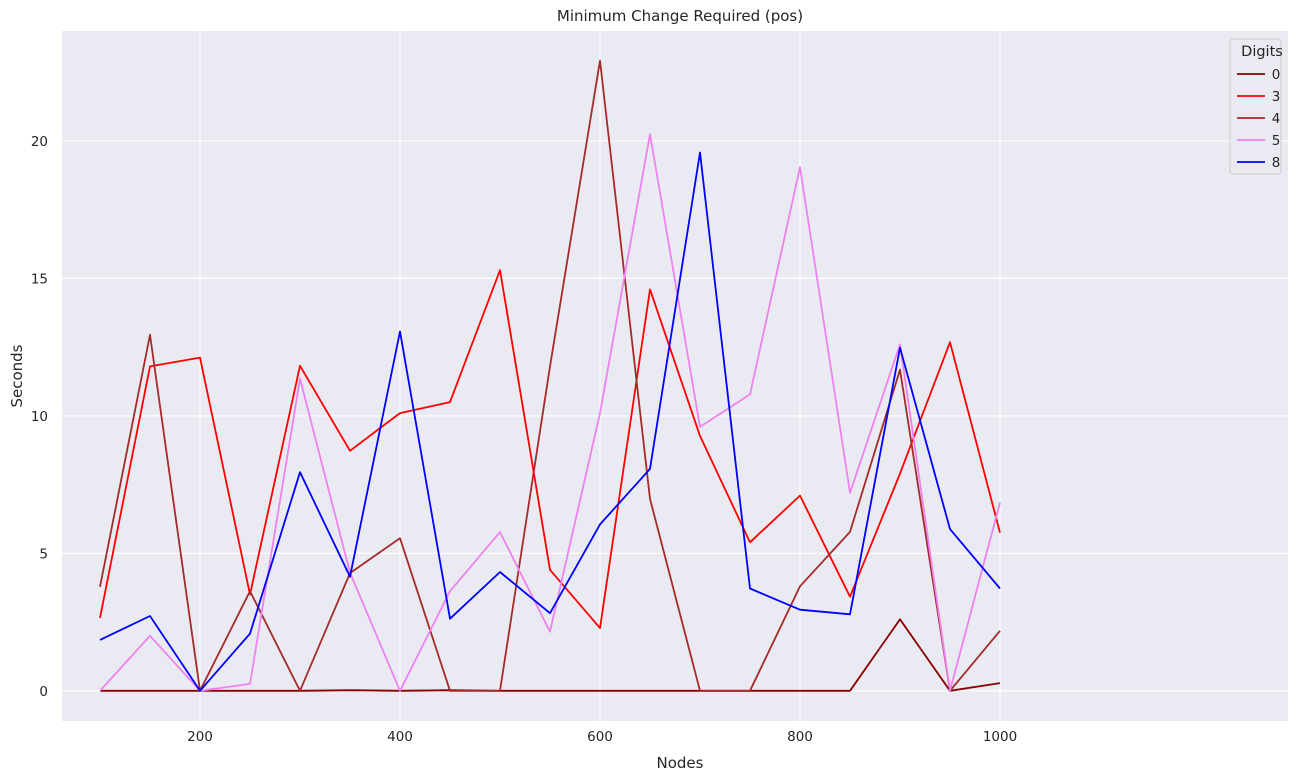  Describe the element at coordinates (800, 737) in the screenshot. I see `x-tick-label: 800` at that location.